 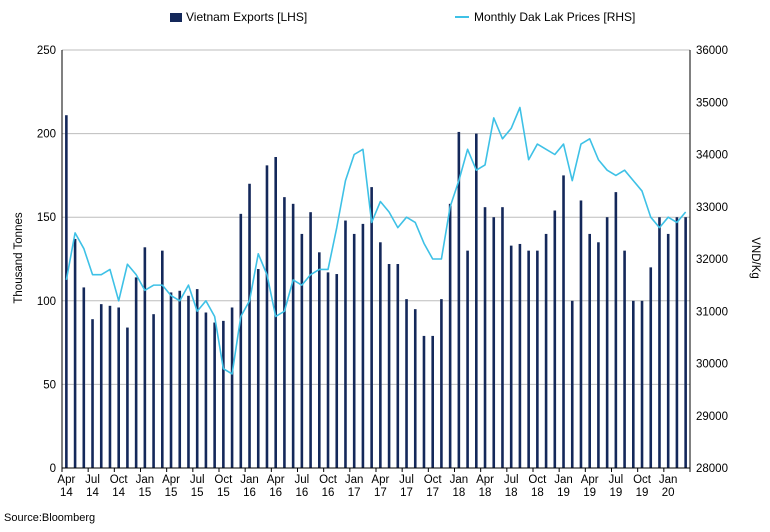 I want to click on left-tick-label-2: 100, so click(x=46, y=302).